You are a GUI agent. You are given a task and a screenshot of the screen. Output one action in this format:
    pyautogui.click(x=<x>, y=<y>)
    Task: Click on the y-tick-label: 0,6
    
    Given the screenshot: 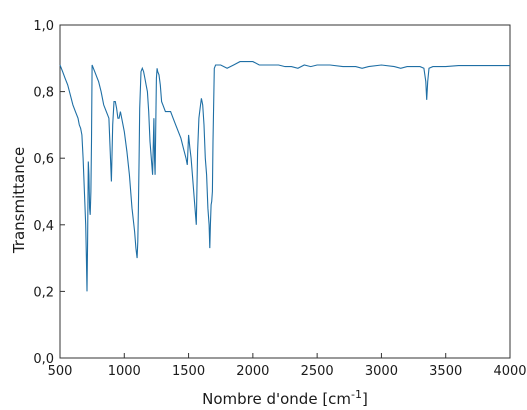 What is the action you would take?
    pyautogui.click(x=43, y=159)
    